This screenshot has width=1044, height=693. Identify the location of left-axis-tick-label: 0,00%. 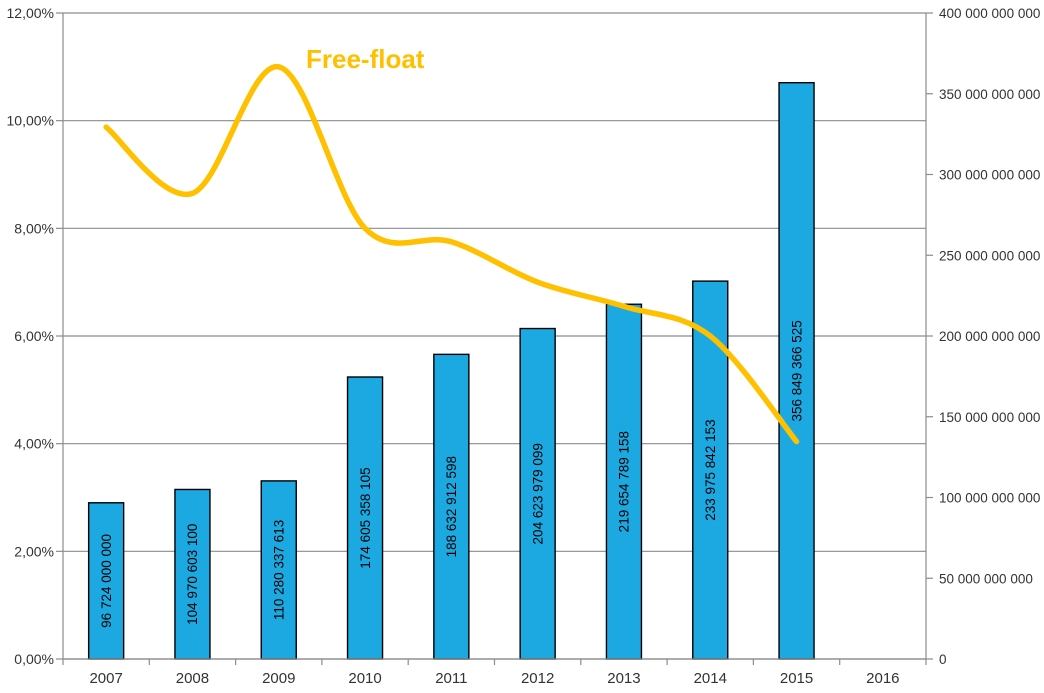
(34, 659).